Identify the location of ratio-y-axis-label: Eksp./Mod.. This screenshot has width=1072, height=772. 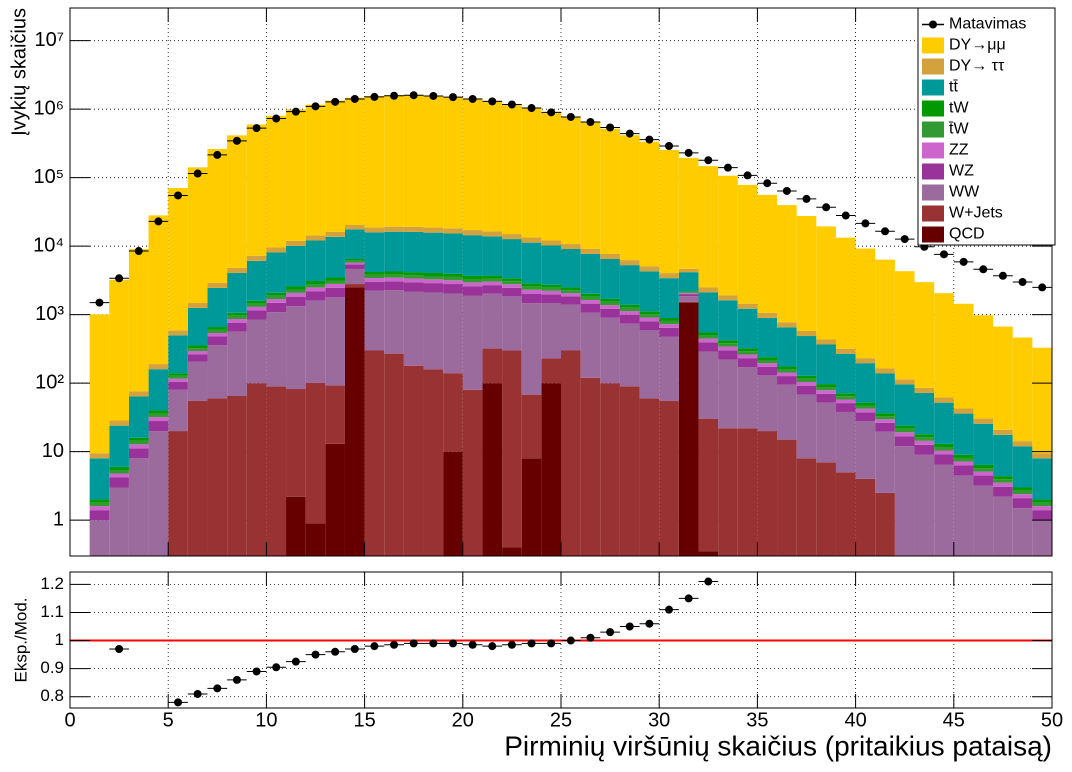
(20, 639).